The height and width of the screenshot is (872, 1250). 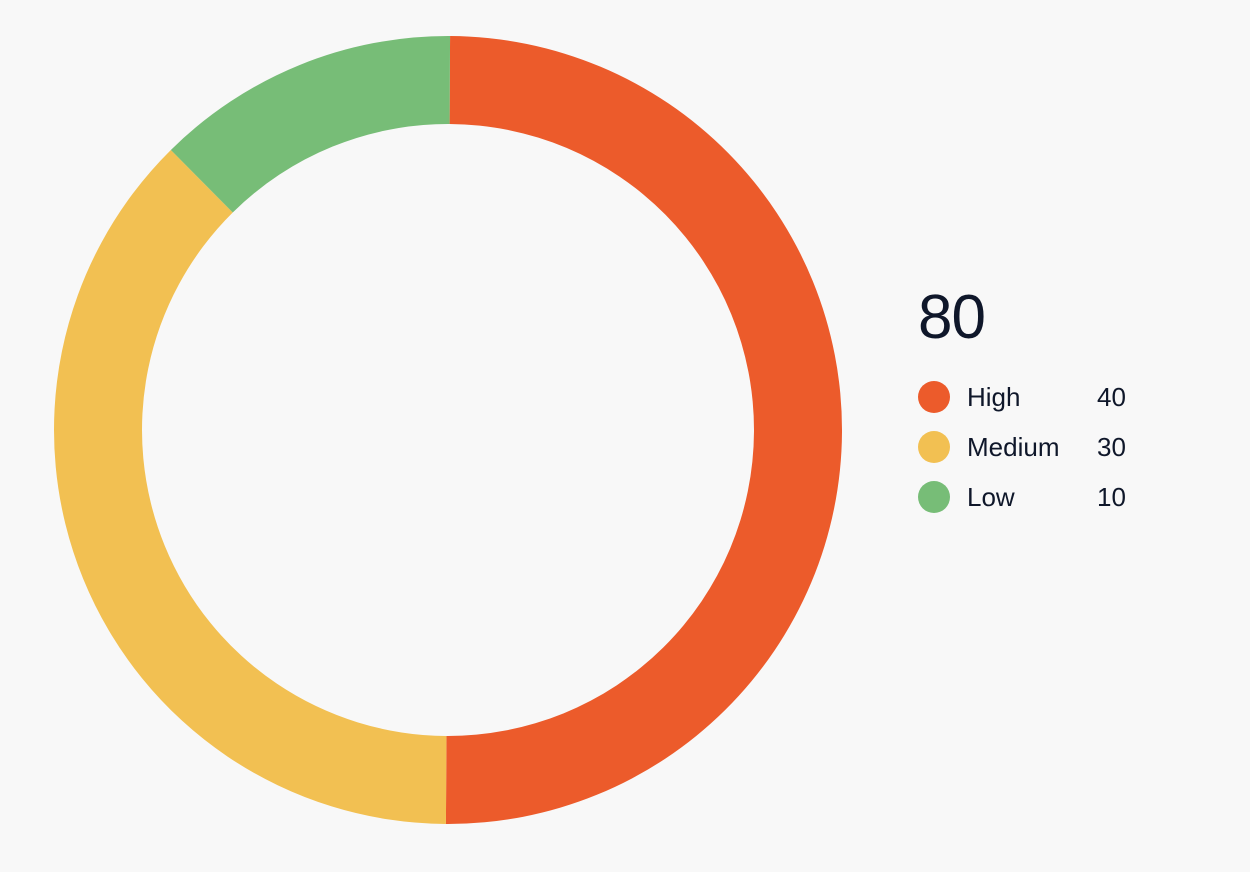 I want to click on legend-dot-medium, so click(x=934, y=447).